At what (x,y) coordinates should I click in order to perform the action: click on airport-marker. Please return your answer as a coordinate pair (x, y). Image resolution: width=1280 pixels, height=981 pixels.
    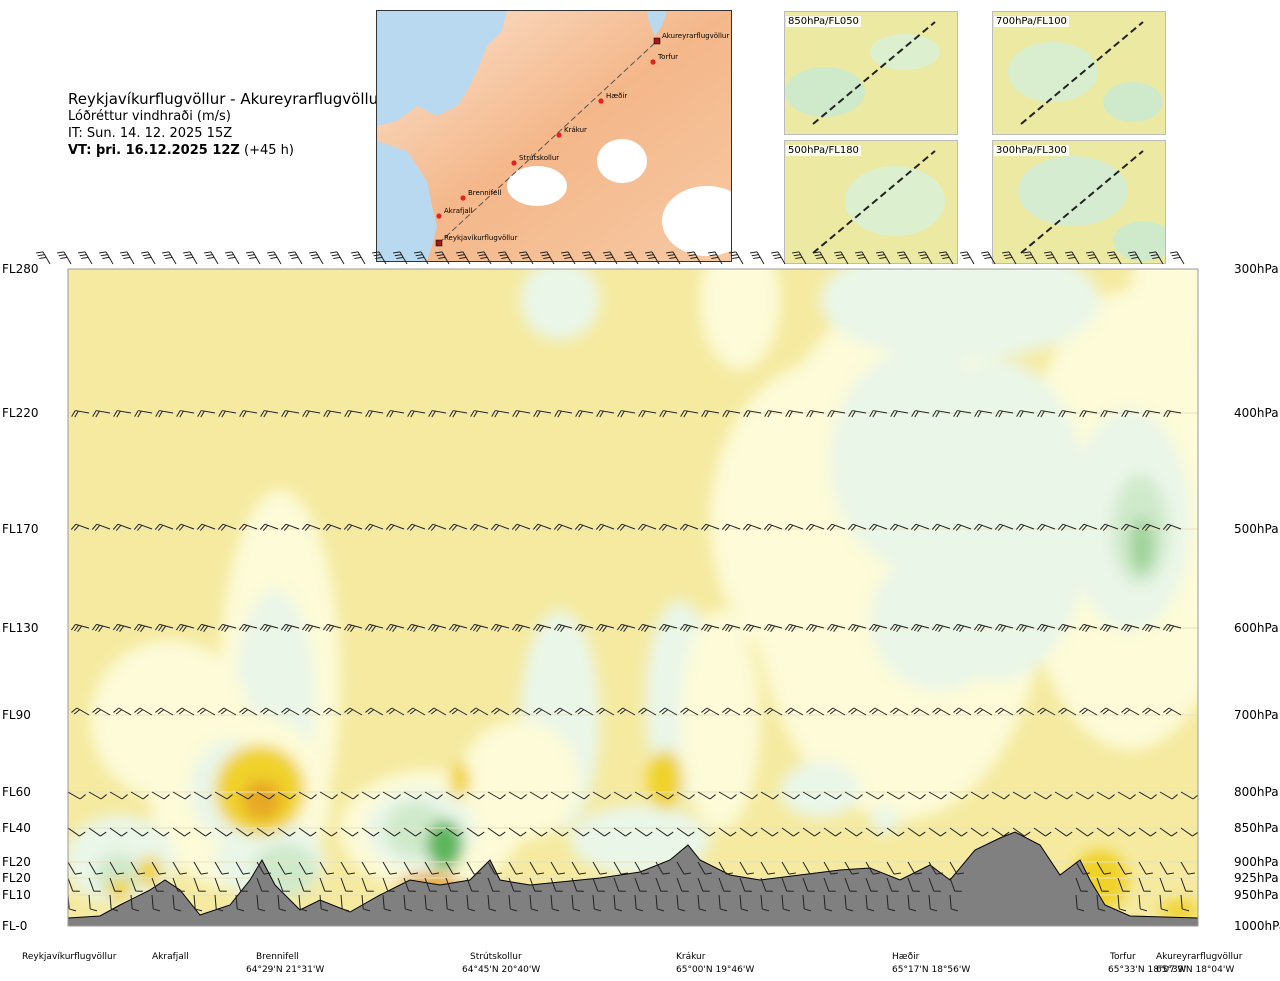
    Looking at the image, I should click on (657, 41).